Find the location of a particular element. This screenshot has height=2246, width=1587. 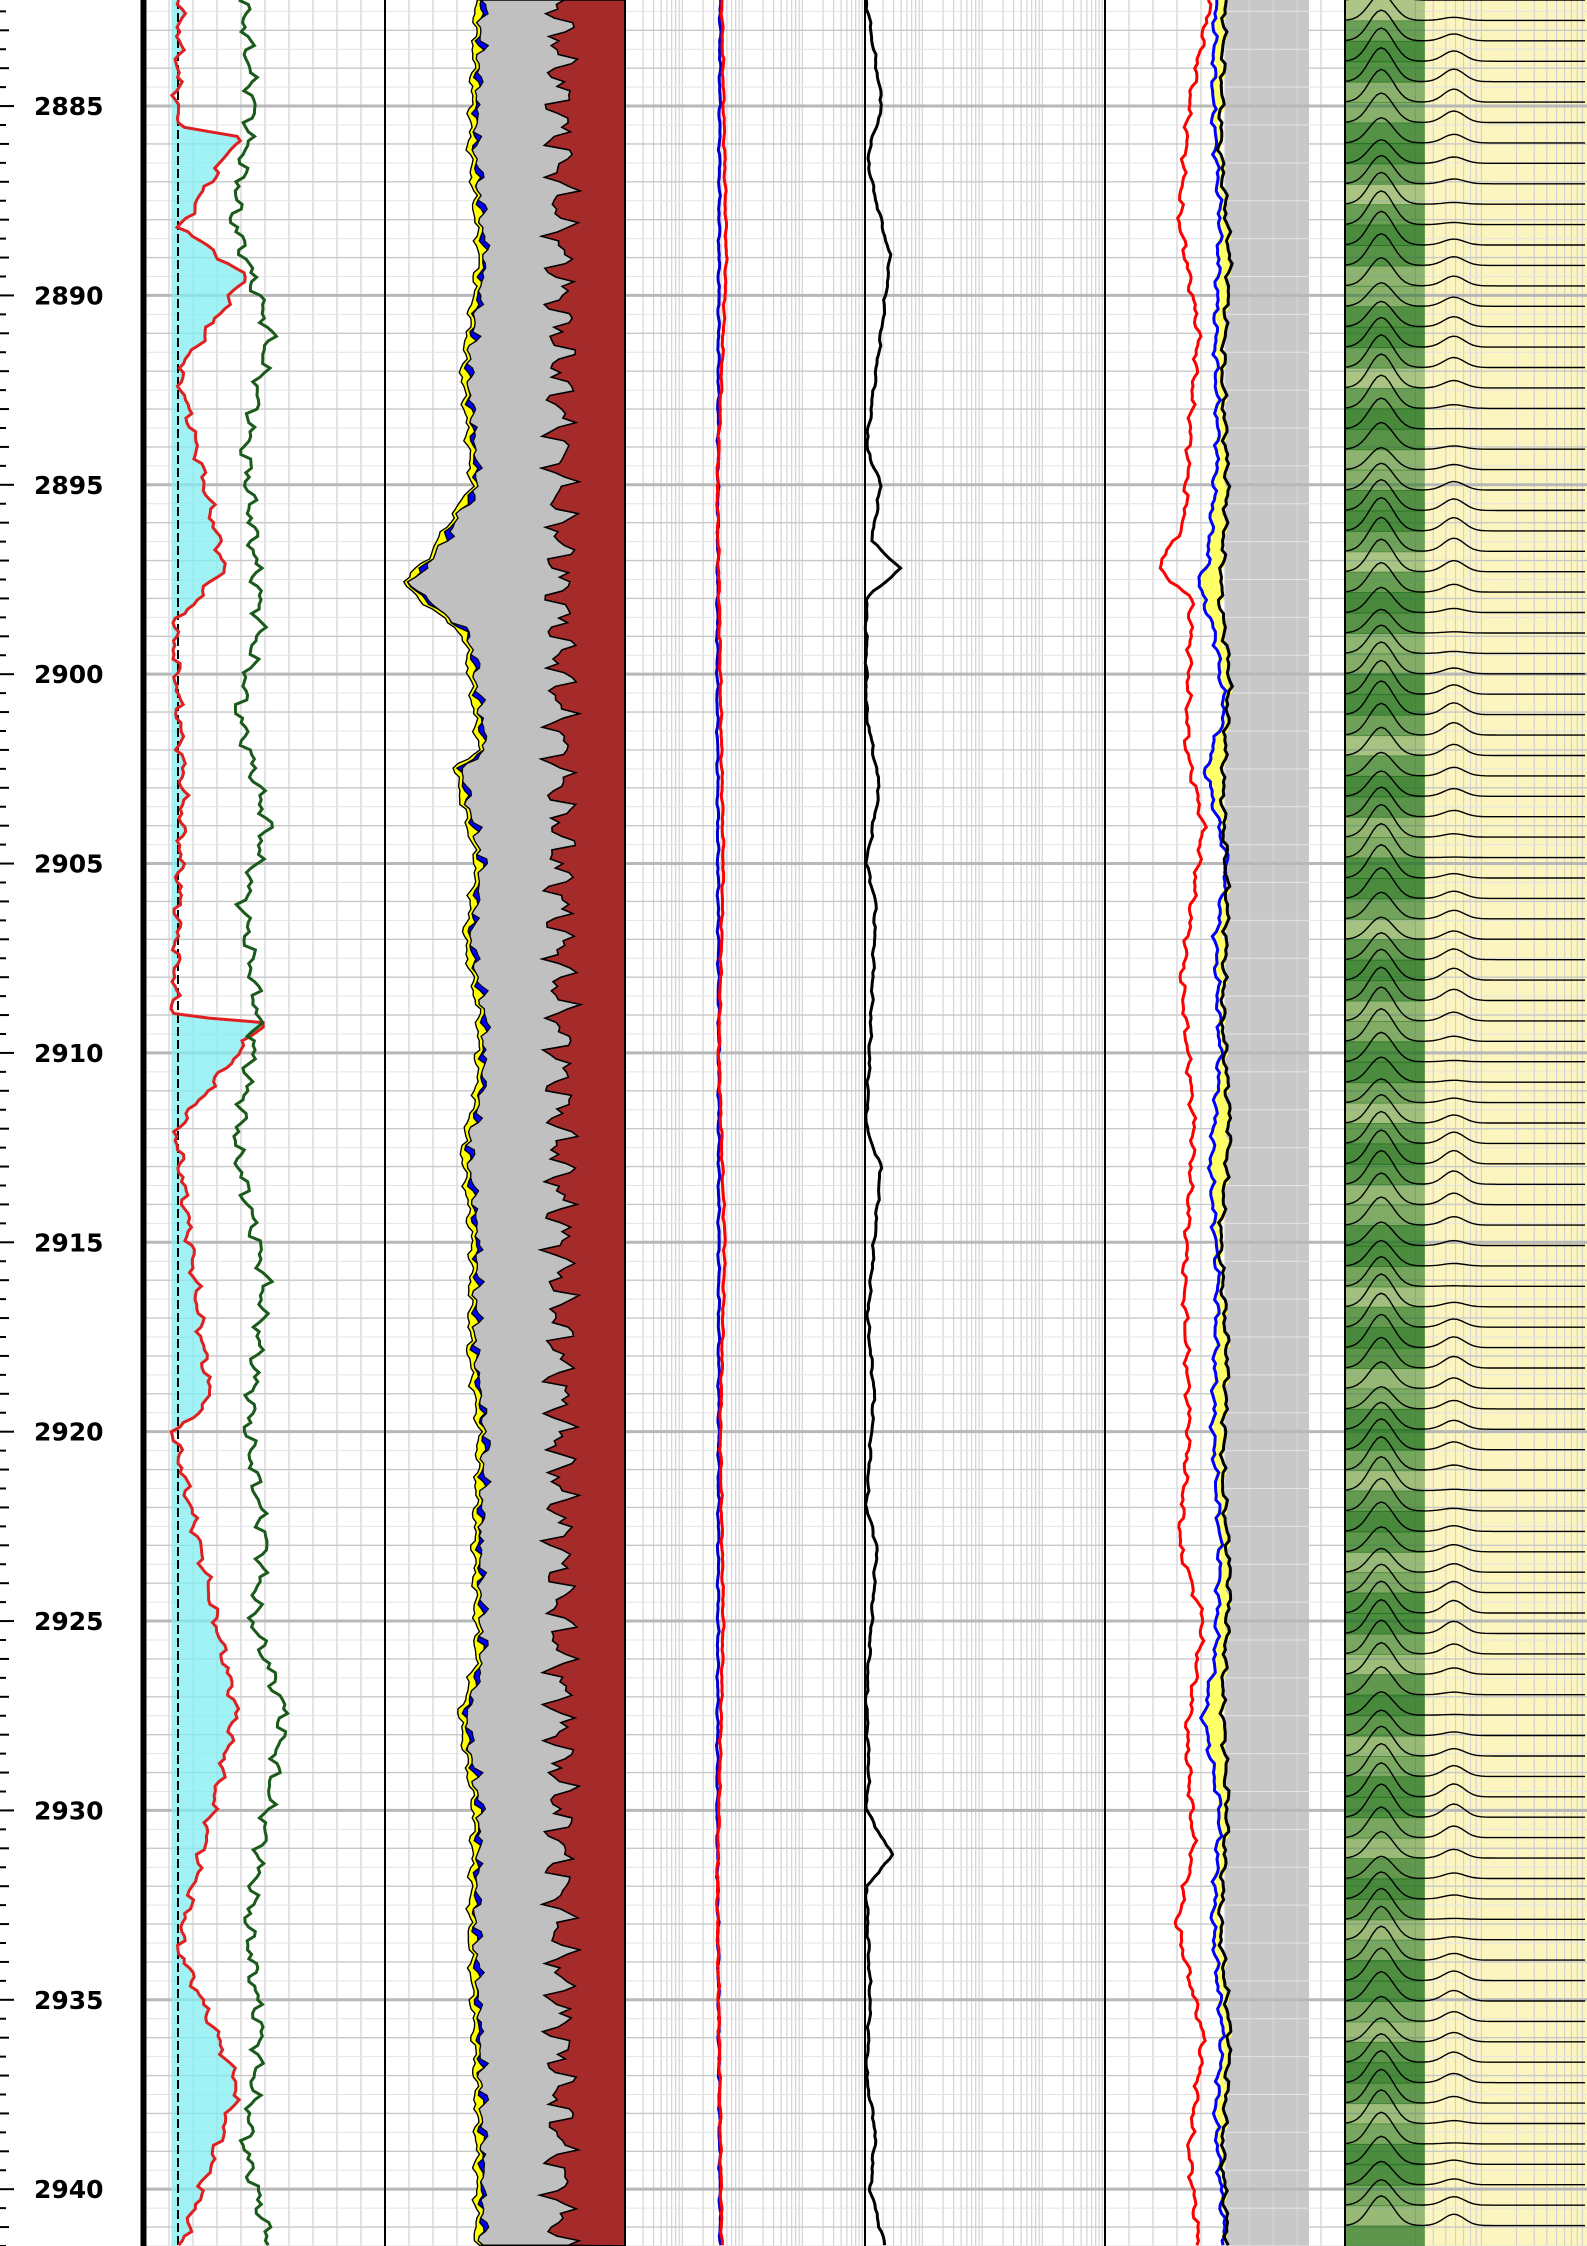

depth-tick-label: 2900 is located at coordinates (69, 674).